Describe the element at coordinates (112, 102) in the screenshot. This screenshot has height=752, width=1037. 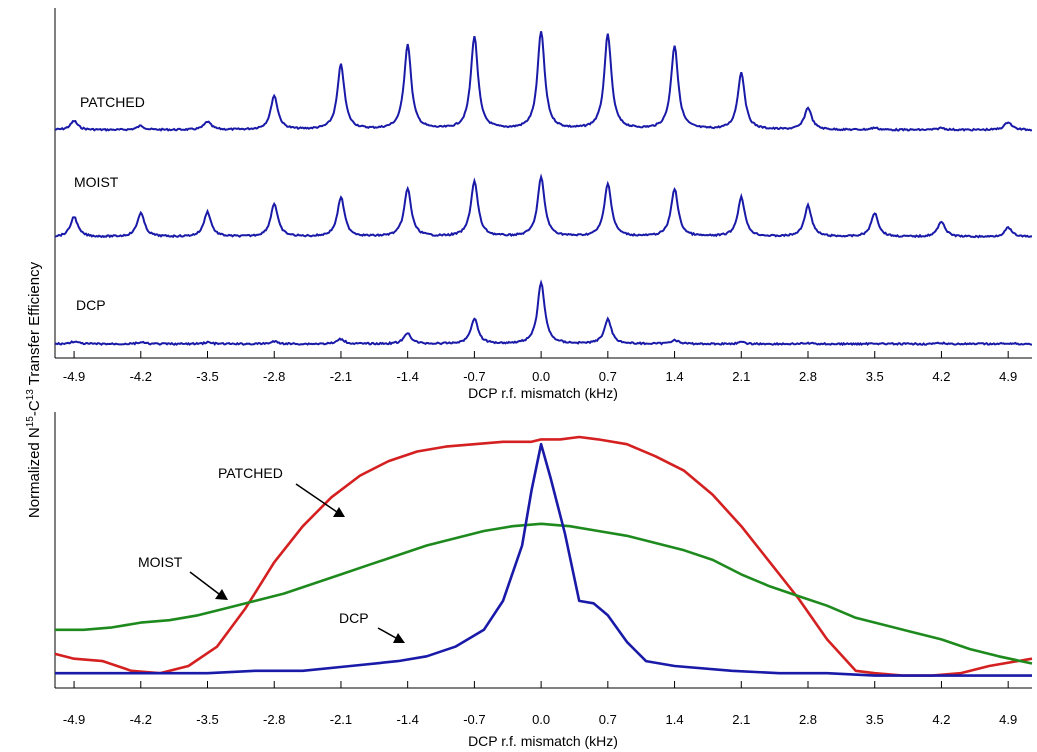
I see `top-label-patched: PATCHED` at that location.